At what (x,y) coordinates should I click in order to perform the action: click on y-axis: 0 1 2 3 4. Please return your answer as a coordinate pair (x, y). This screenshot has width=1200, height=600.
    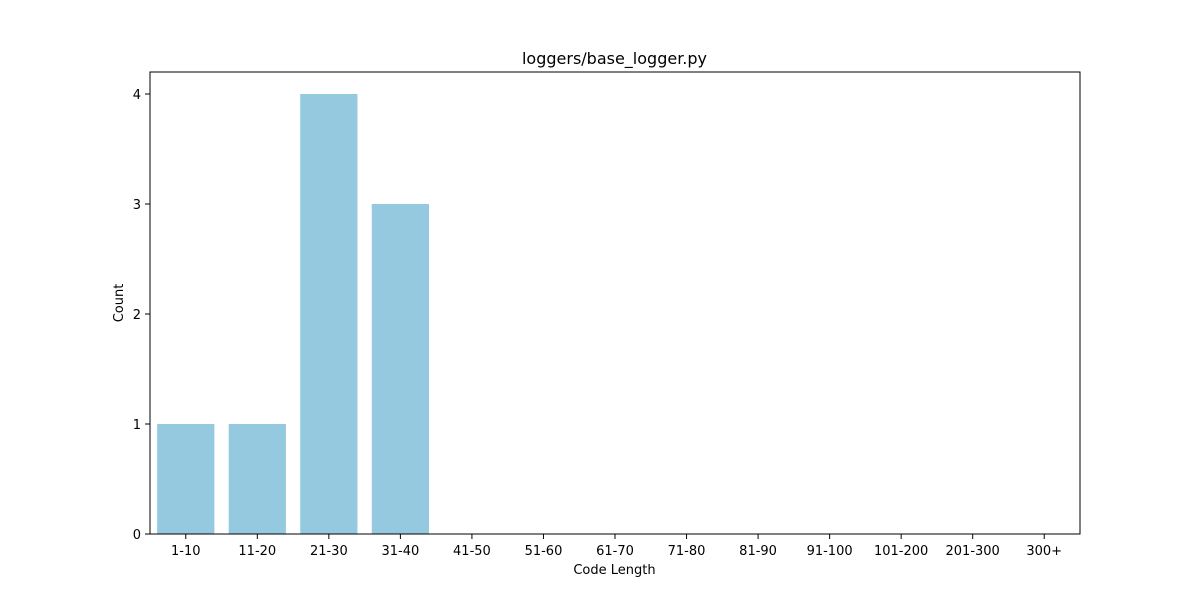
    Looking at the image, I should click on (141, 315).